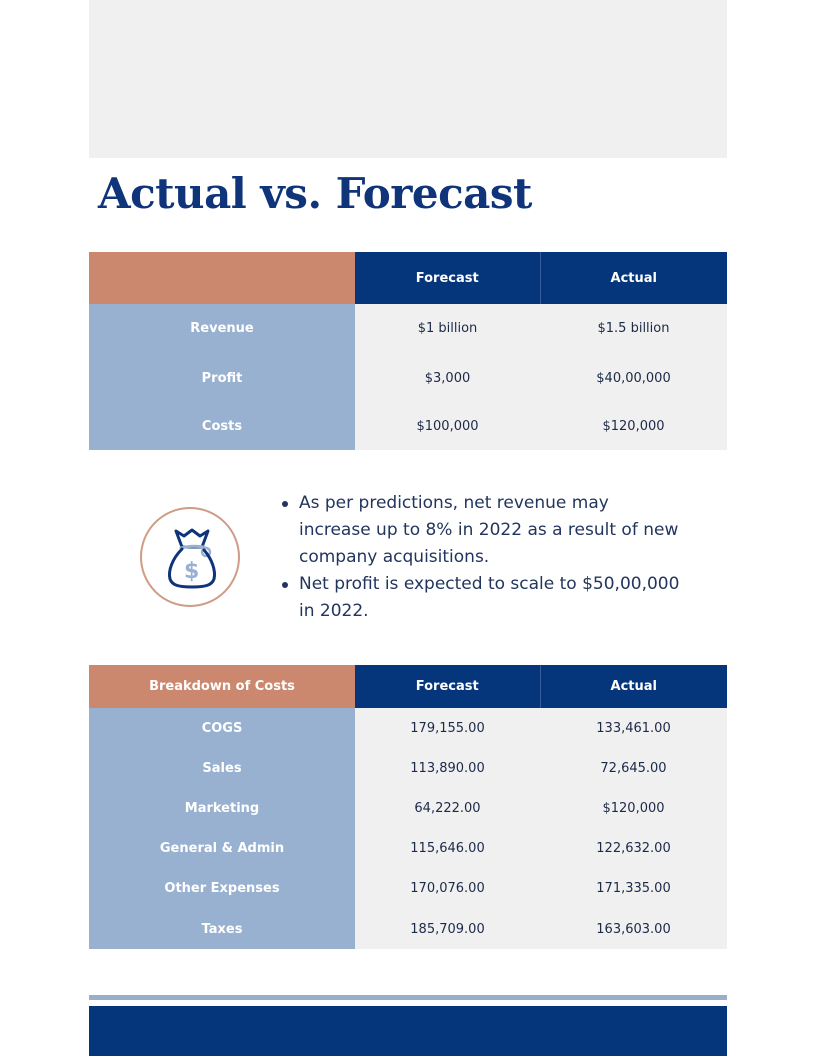  I want to click on table-row: Revenue $1 billion $1.5 billion, so click(408, 328).